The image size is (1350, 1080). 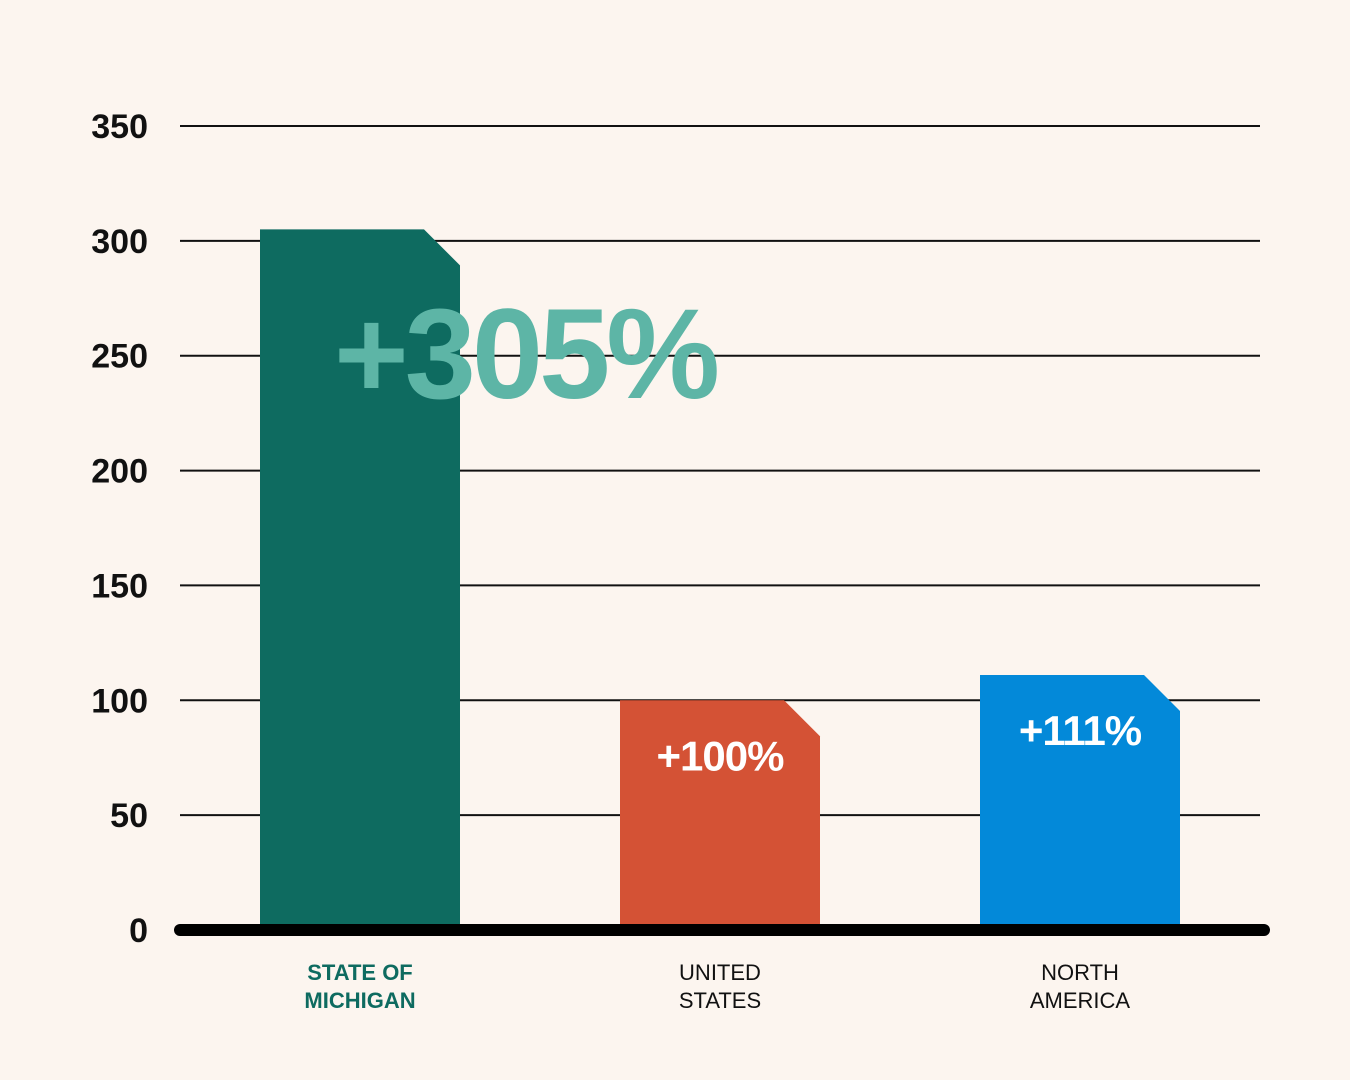 I want to click on y-tick-label: 150, so click(x=119, y=586).